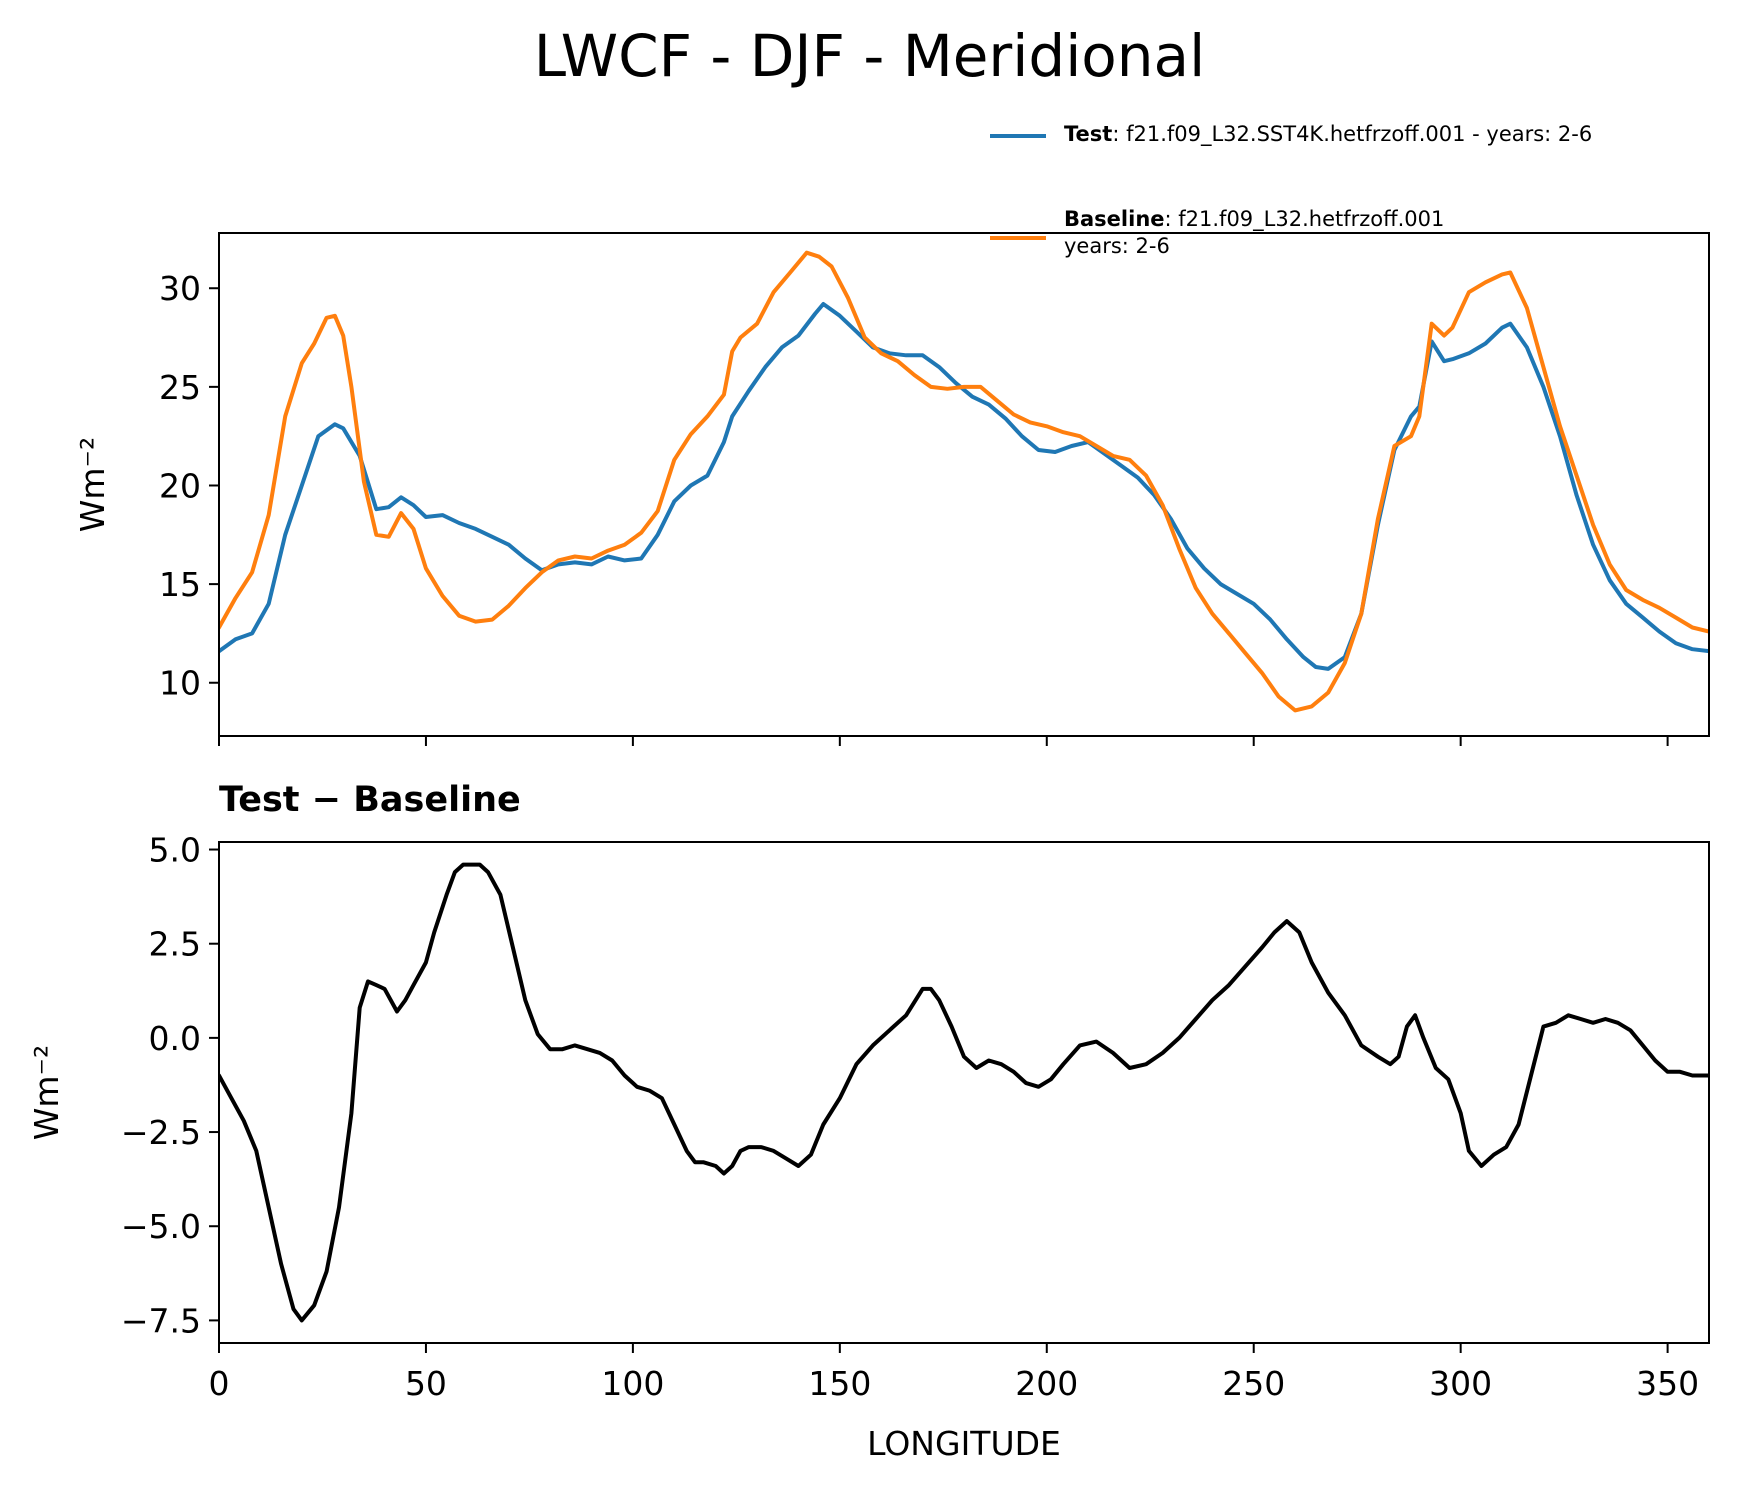 Image resolution: width=1739 pixels, height=1496 pixels. What do you see at coordinates (1114, 219) in the screenshot?
I see `legend-label-baseline: Baseline` at bounding box center [1114, 219].